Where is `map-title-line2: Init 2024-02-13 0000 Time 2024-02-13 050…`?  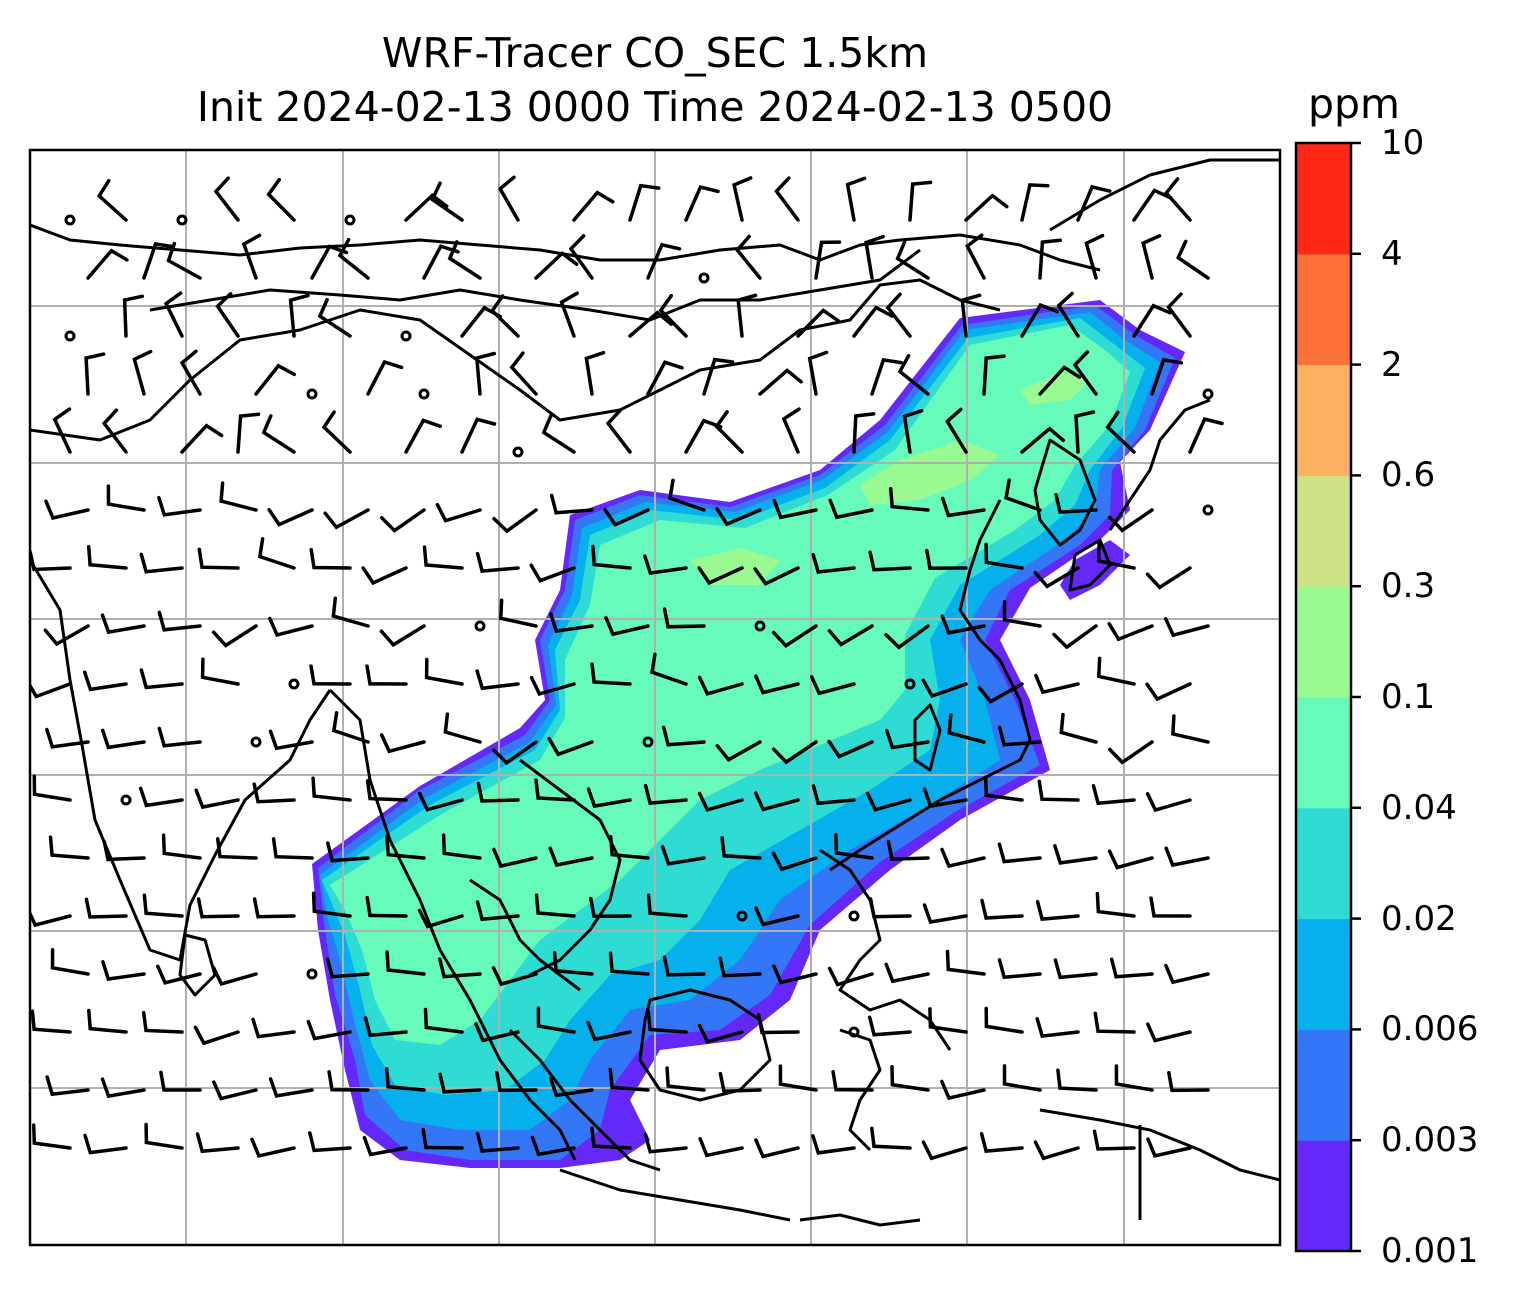
map-title-line2: Init 2024-02-13 0000 Time 2024-02-13 050… is located at coordinates (655, 107).